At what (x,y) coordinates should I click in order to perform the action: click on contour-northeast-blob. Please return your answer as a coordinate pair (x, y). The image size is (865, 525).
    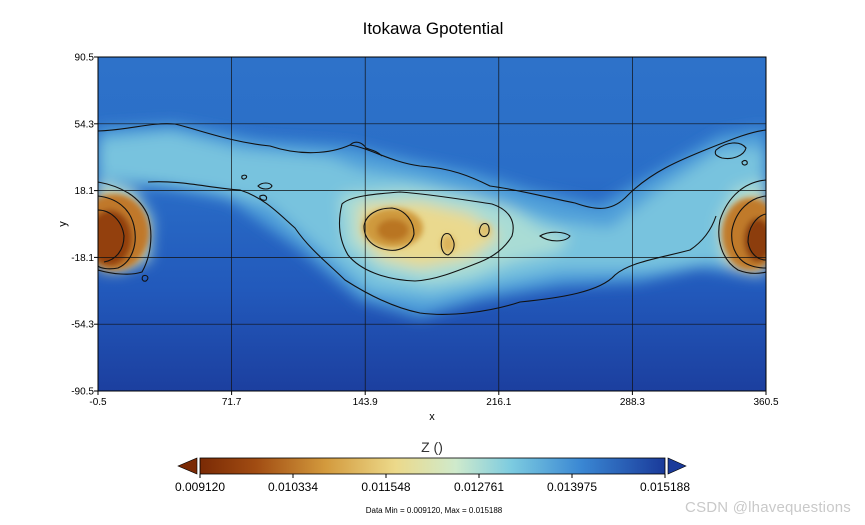
    Looking at the image, I should click on (730, 151).